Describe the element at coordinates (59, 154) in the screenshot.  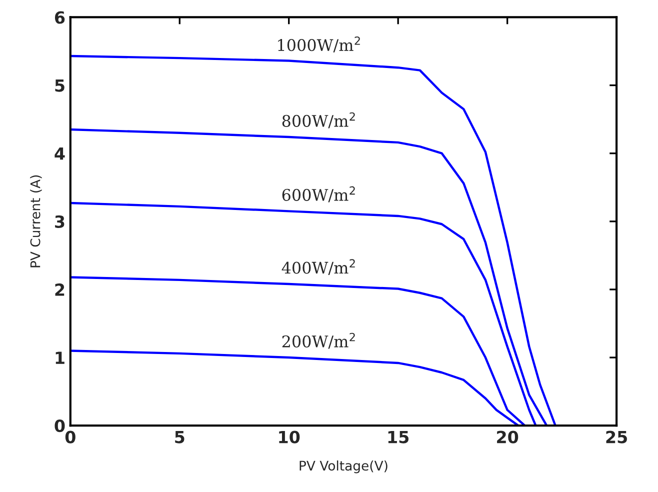
I see `y-tick-label: 4` at that location.